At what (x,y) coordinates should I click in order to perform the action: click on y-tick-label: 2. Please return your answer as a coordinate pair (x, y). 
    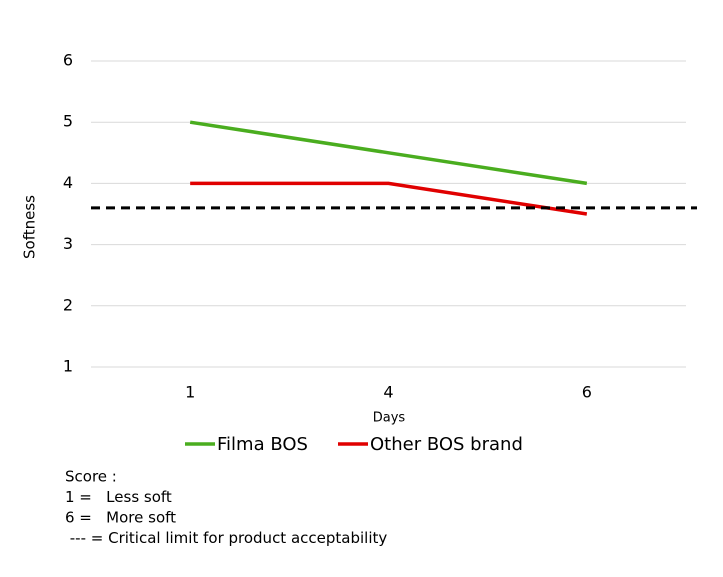
    Looking at the image, I should click on (68, 304).